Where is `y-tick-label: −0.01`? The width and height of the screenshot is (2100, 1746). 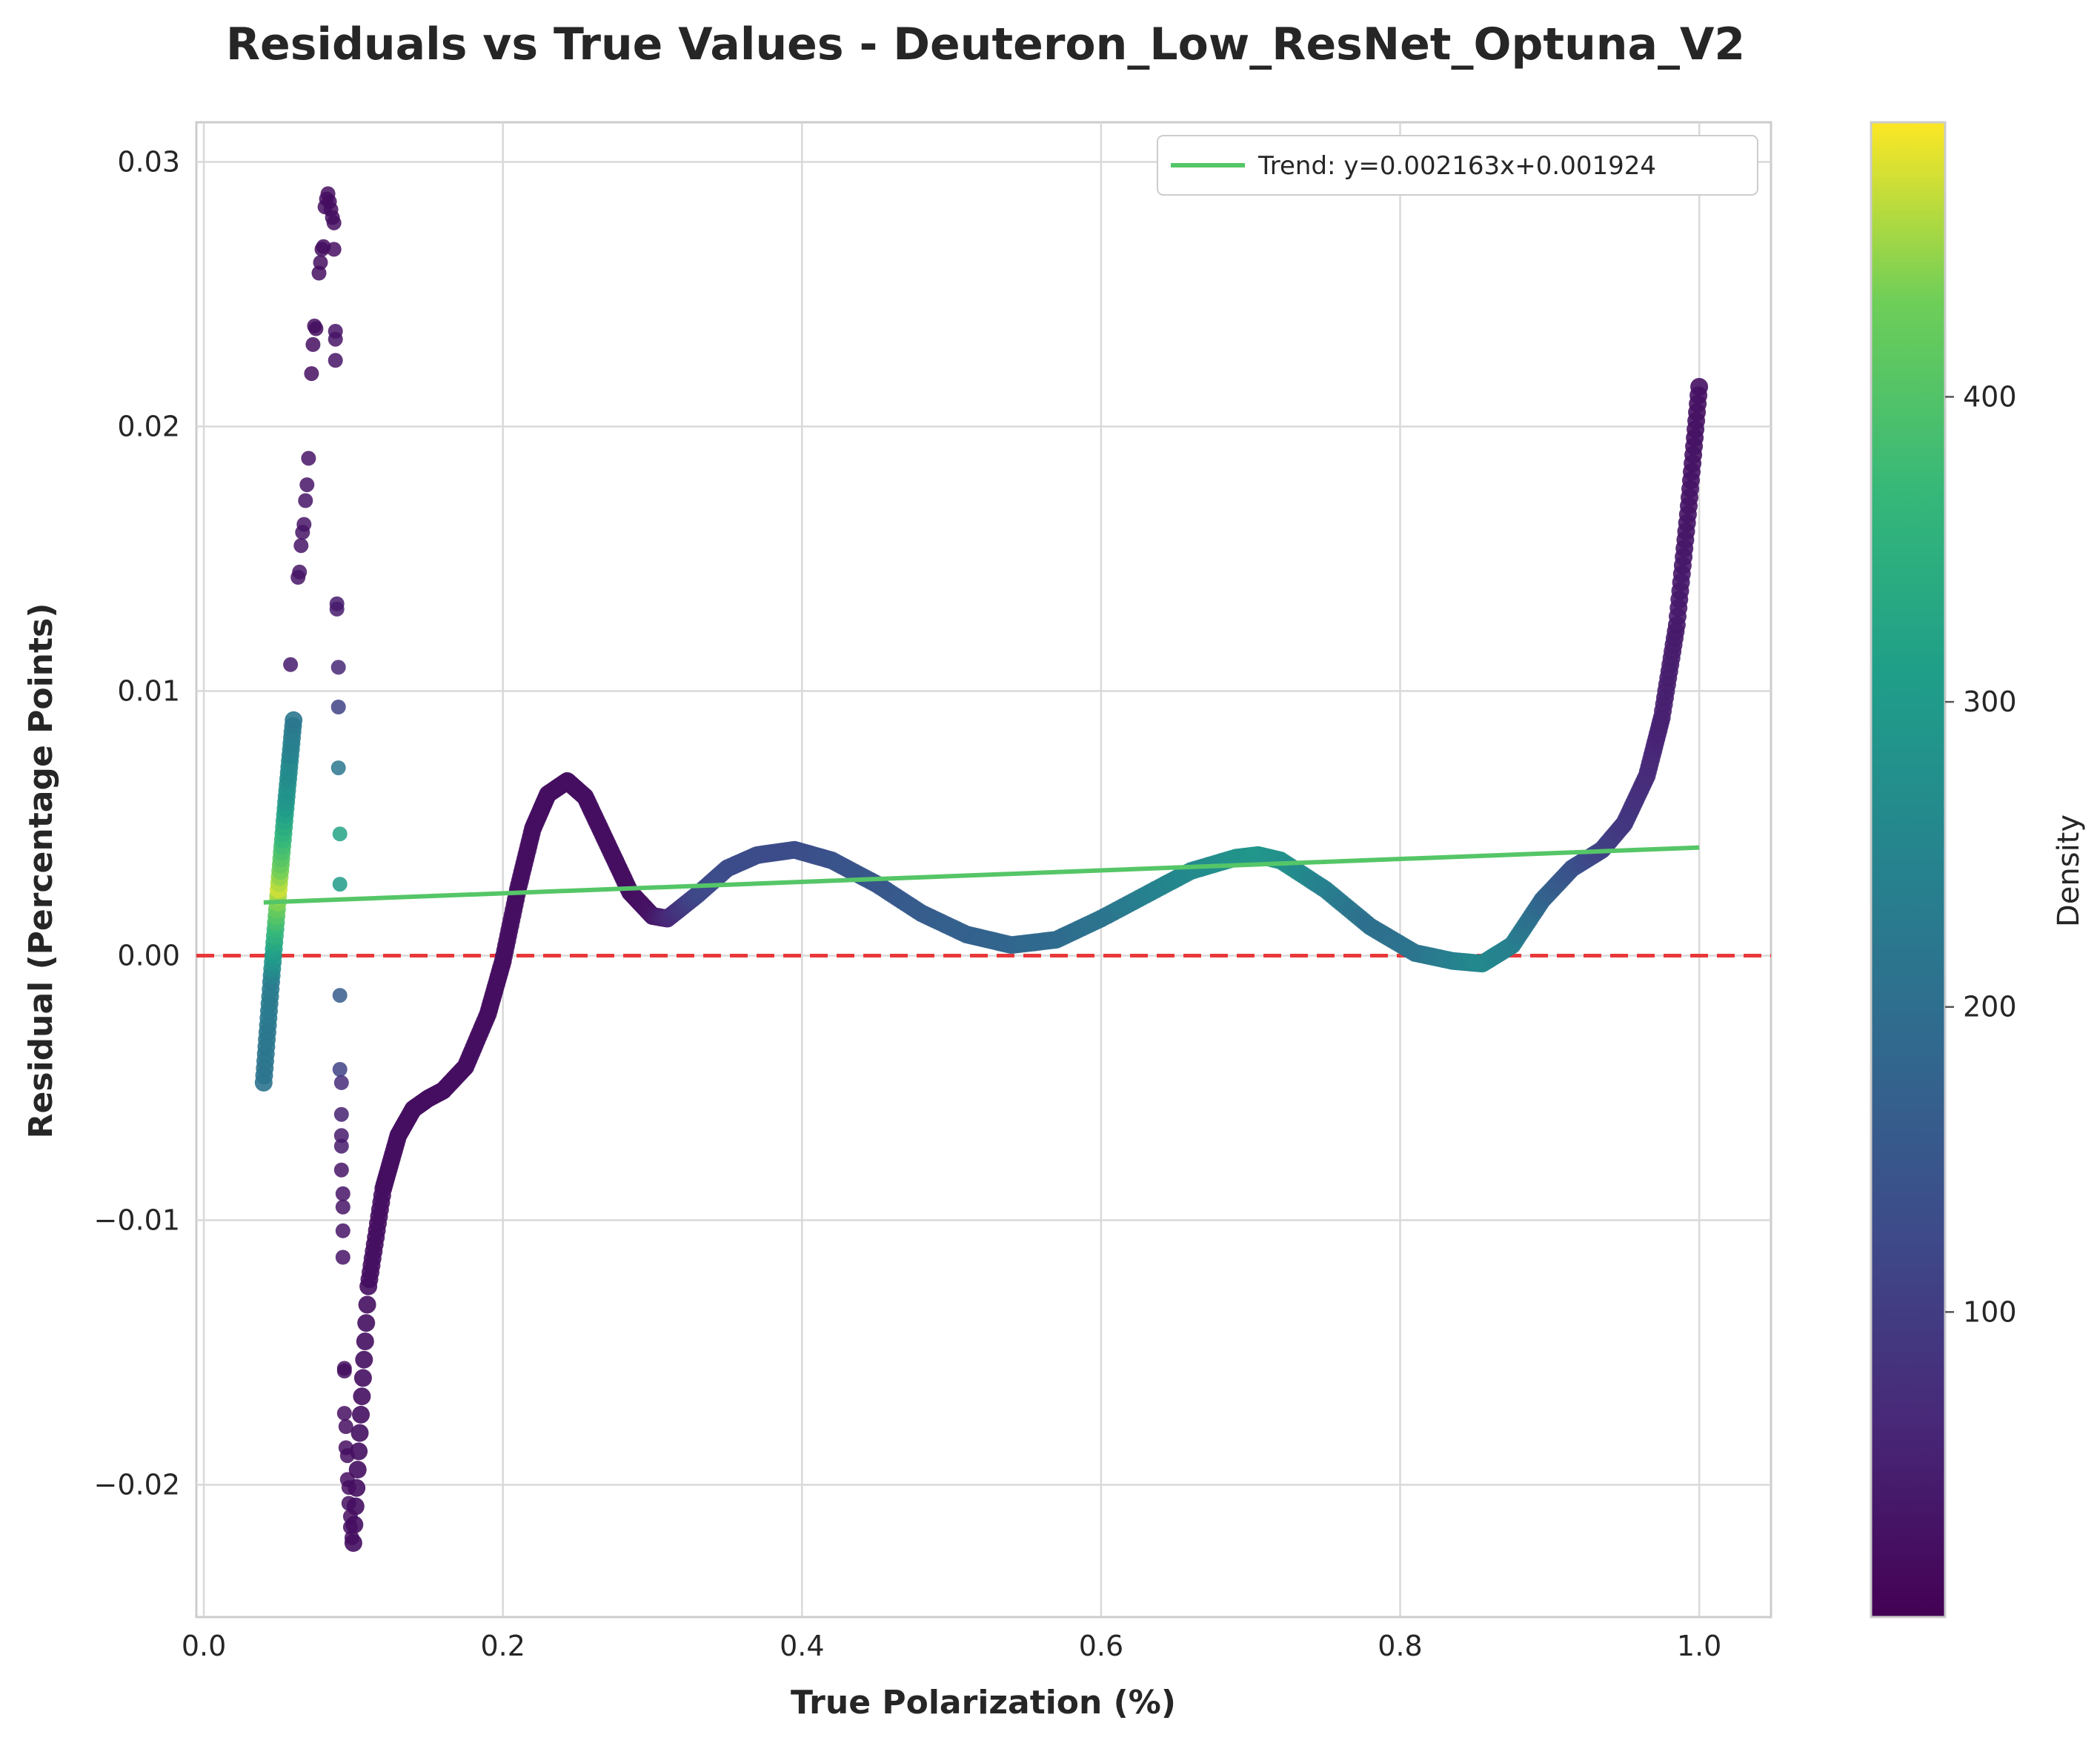
y-tick-label: −0.01 is located at coordinates (137, 1221).